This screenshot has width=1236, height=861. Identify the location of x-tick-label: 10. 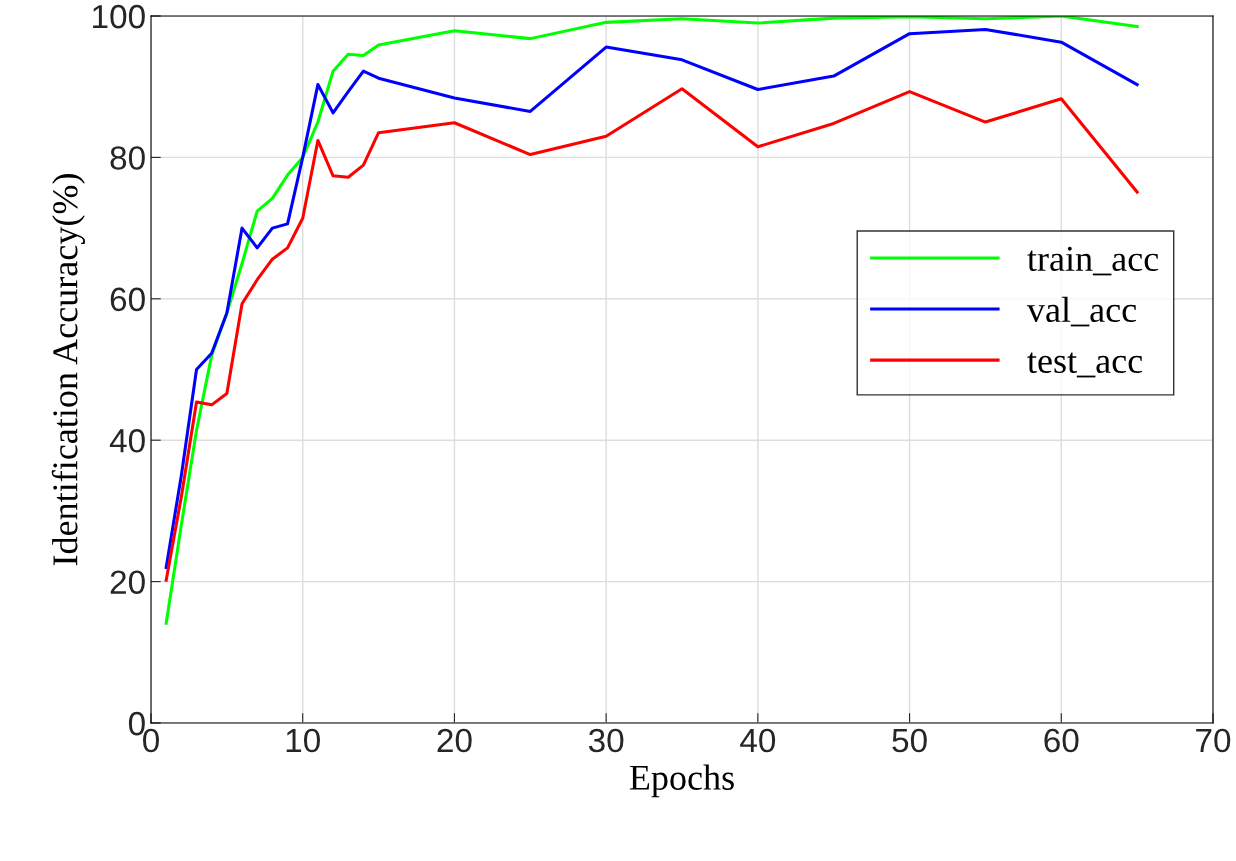
(303, 740).